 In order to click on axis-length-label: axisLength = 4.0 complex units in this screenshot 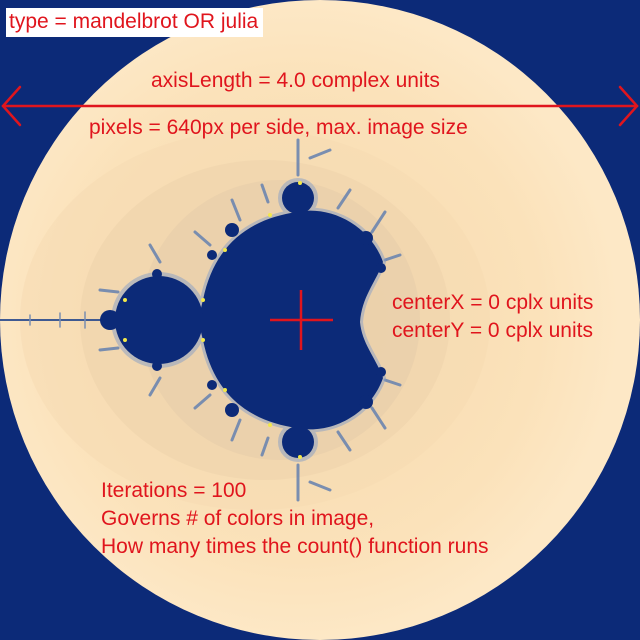, I will do `click(295, 80)`.